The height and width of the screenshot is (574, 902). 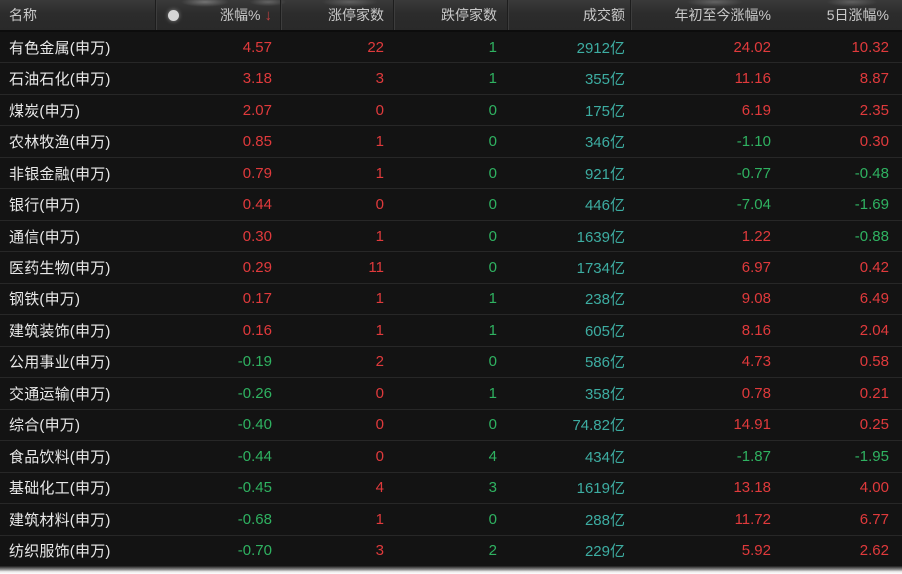 What do you see at coordinates (874, 488) in the screenshot?
I see `cell-5d-pct: 4.00` at bounding box center [874, 488].